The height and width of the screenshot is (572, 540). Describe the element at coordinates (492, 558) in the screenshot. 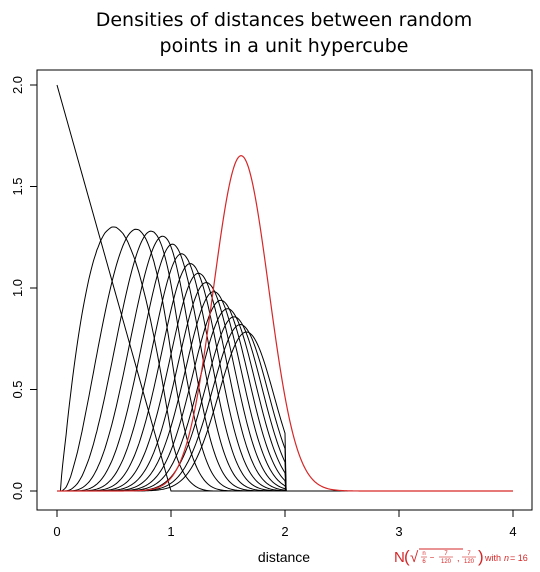

I see `annotation-with: with` at that location.